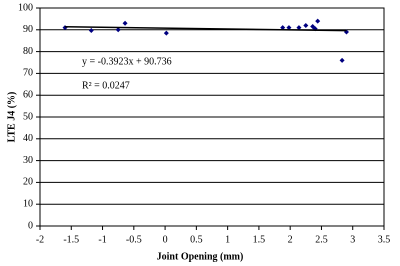 The height and width of the screenshot is (266, 400). Describe the element at coordinates (290, 239) in the screenshot. I see `x-tick-label: 2` at that location.